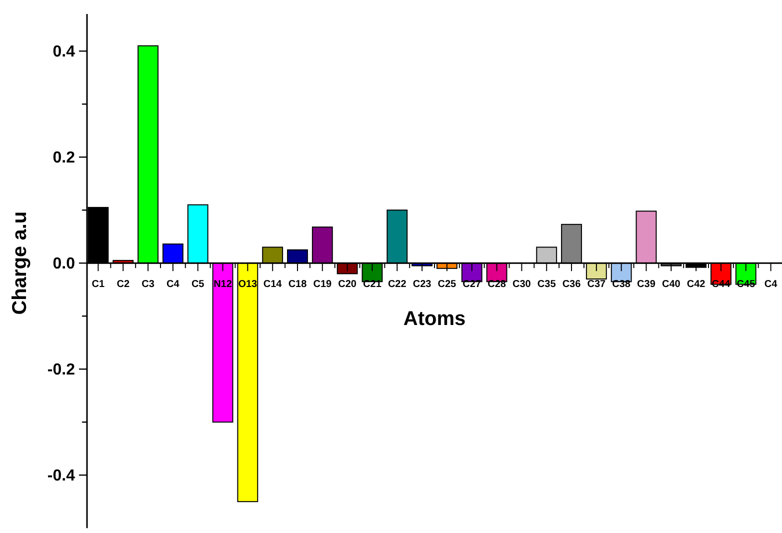 The image size is (782, 533). Describe the element at coordinates (248, 284) in the screenshot. I see `x-tick-label: O13` at that location.